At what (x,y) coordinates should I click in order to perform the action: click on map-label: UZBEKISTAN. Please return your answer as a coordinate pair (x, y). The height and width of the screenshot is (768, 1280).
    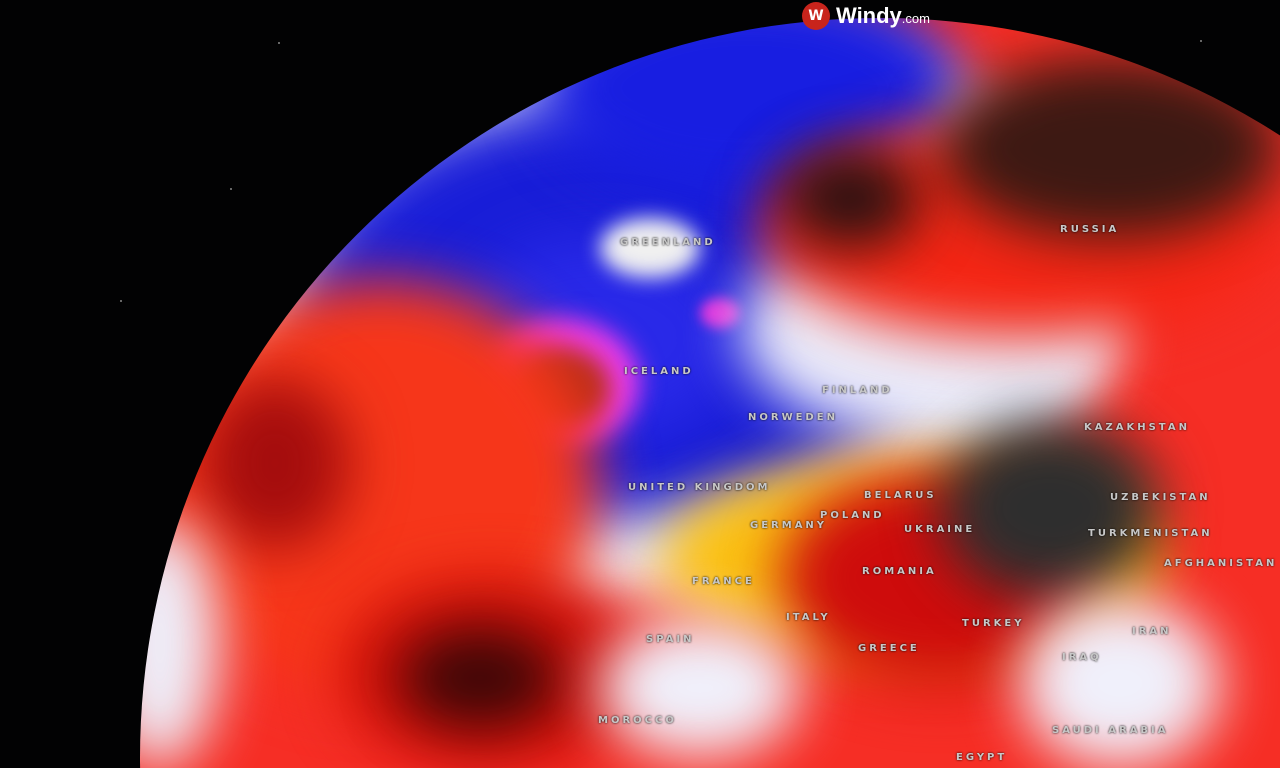
    Looking at the image, I should click on (1160, 497).